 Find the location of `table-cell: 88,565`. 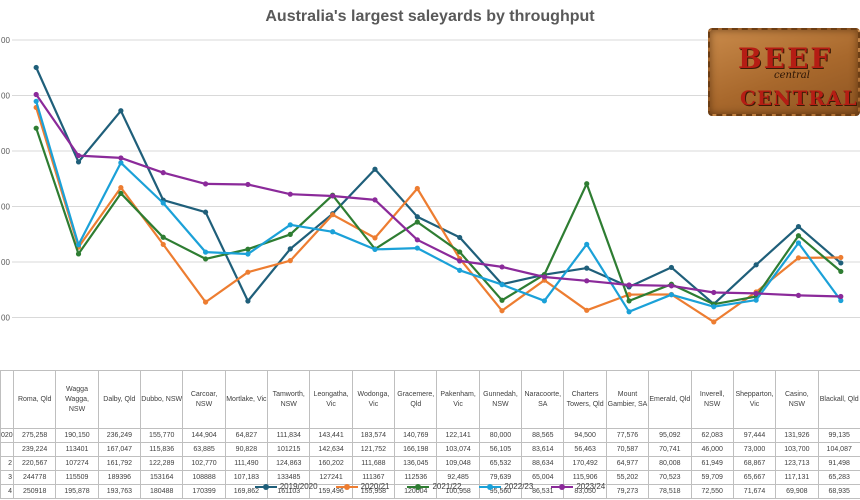

table-cell: 88,565 is located at coordinates (543, 435).